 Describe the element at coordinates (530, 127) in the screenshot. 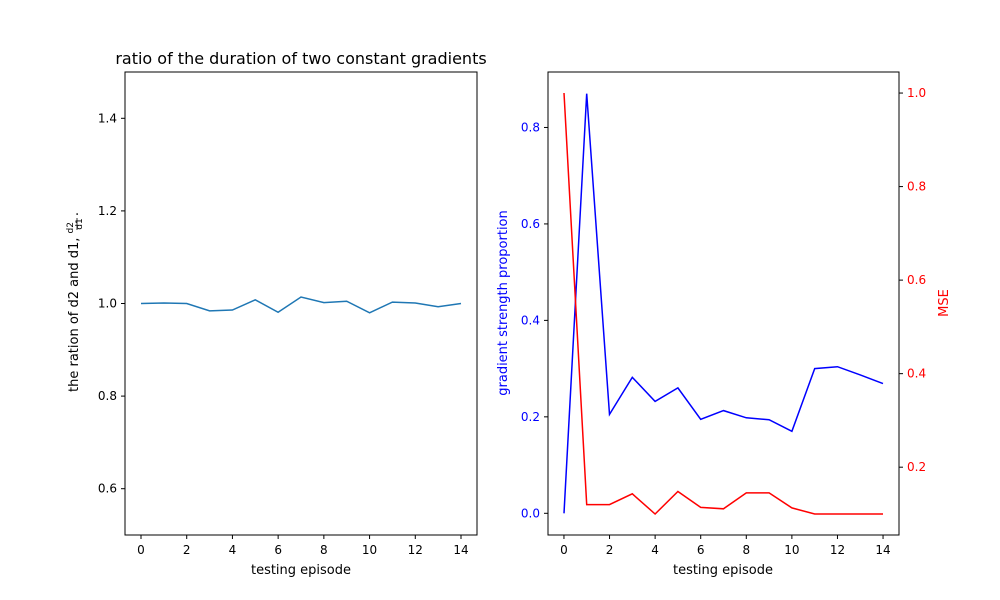

I see `right-y-tick-label: 0.8` at that location.